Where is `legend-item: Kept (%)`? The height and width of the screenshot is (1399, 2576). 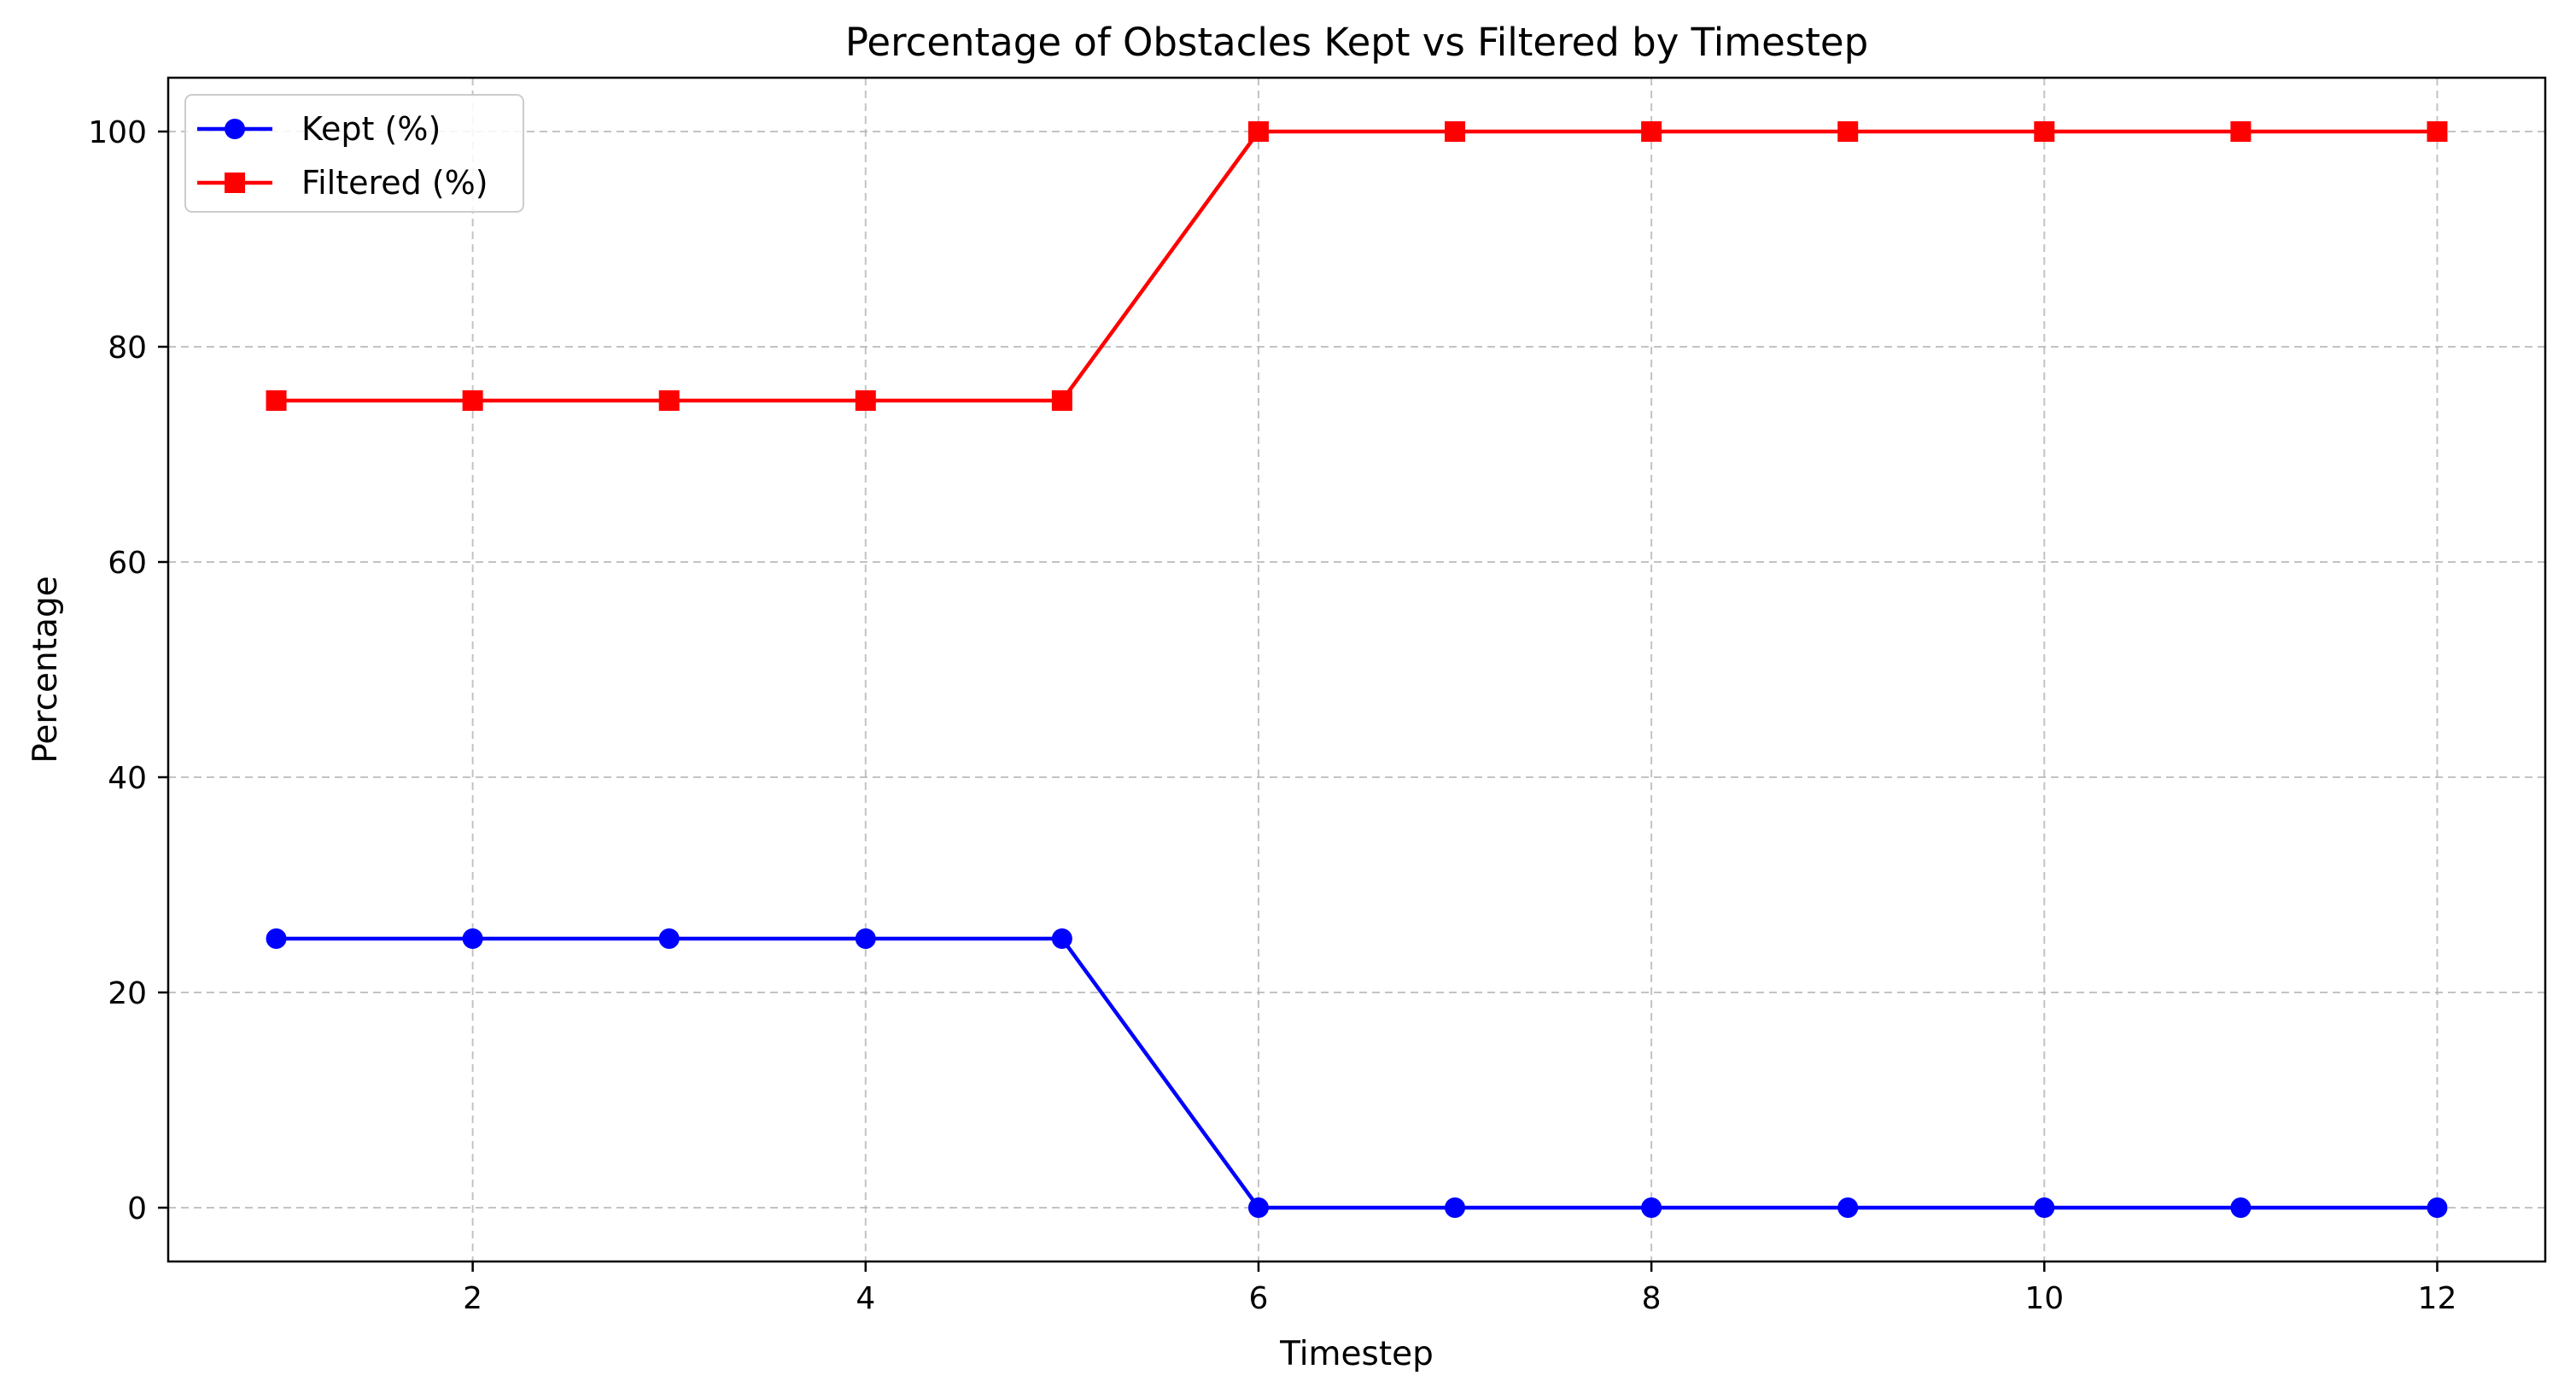
legend-item: Kept (%) is located at coordinates (319, 129).